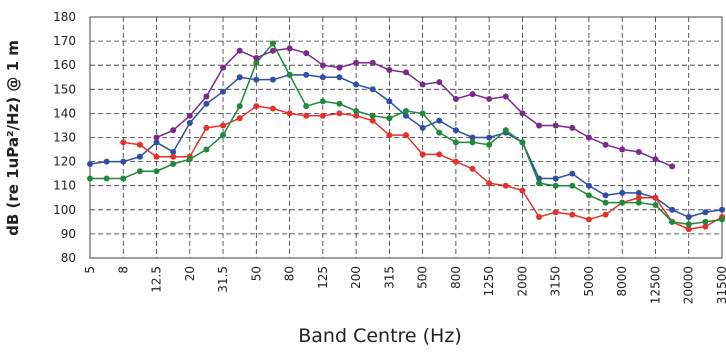 This screenshot has width=726, height=356. What do you see at coordinates (589, 281) in the screenshot?
I see `x-tick-label: 5000` at bounding box center [589, 281].